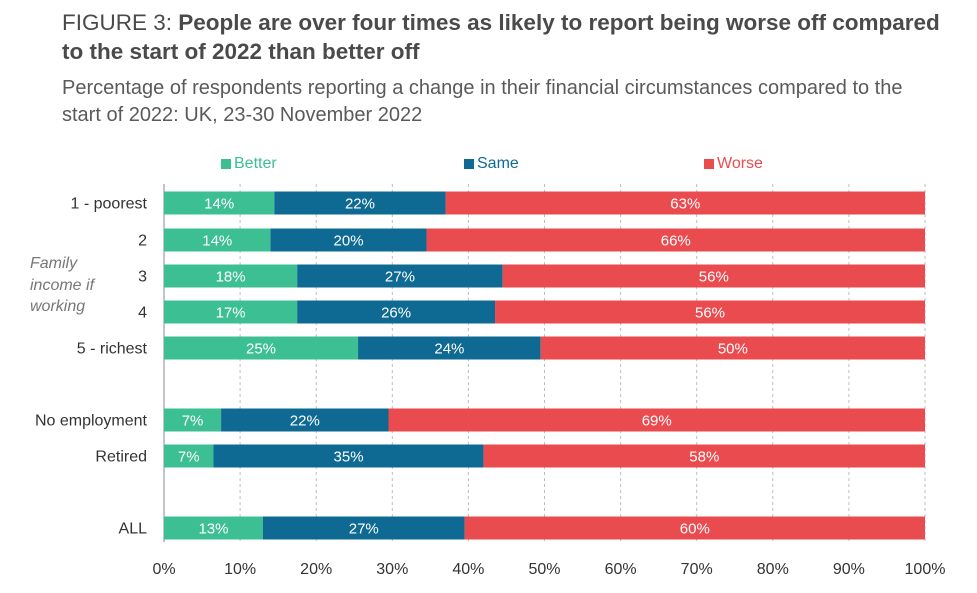 The image size is (977, 593). What do you see at coordinates (621, 569) in the screenshot?
I see `x-tick-label-60: 60%` at bounding box center [621, 569].